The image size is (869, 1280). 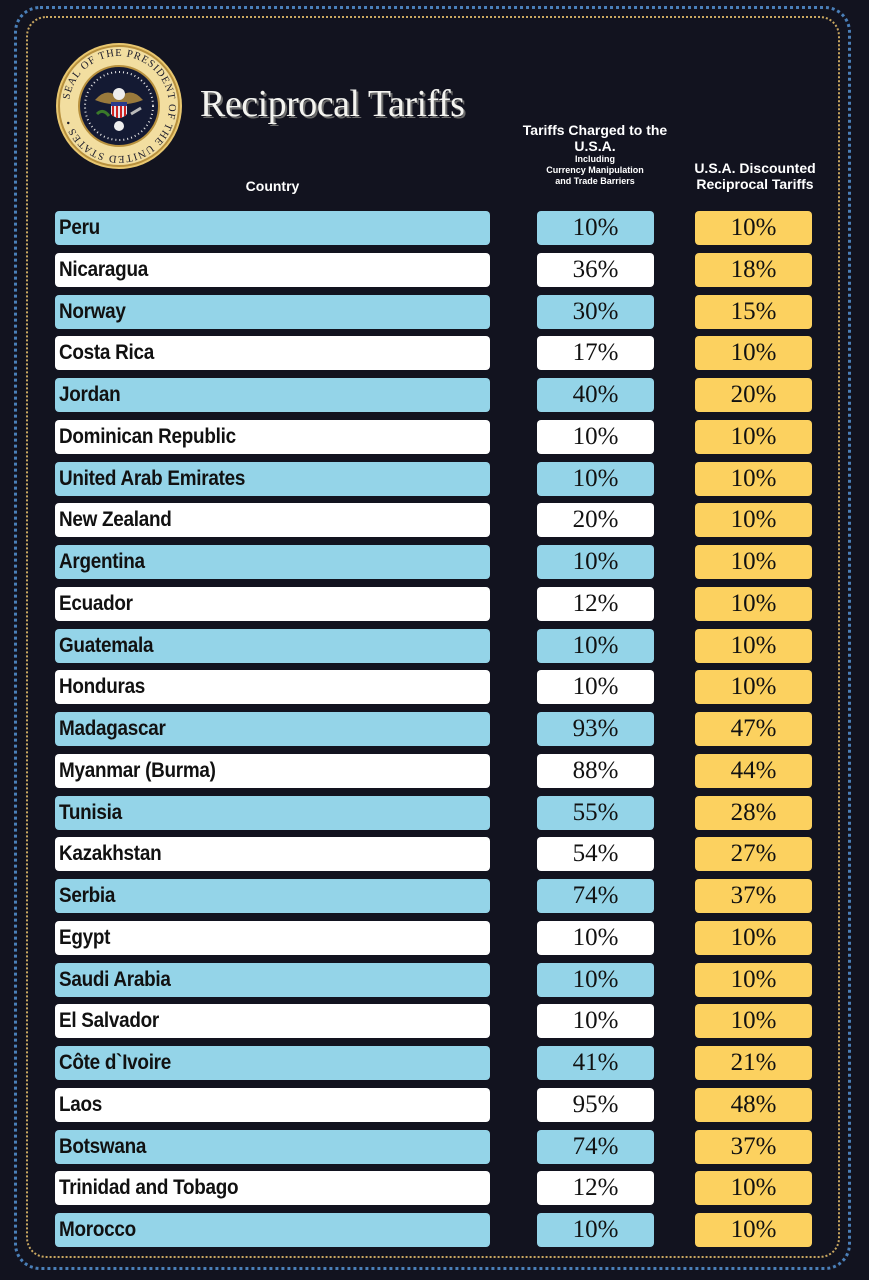 What do you see at coordinates (152, 478) in the screenshot?
I see `country-cell-text: United Arab Emirates` at bounding box center [152, 478].